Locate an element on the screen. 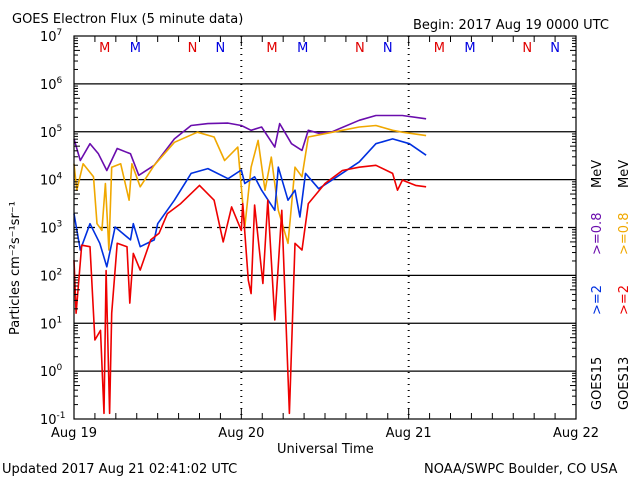 The image size is (640, 480). y-tick-label: 10⁴ is located at coordinates (51, 180).